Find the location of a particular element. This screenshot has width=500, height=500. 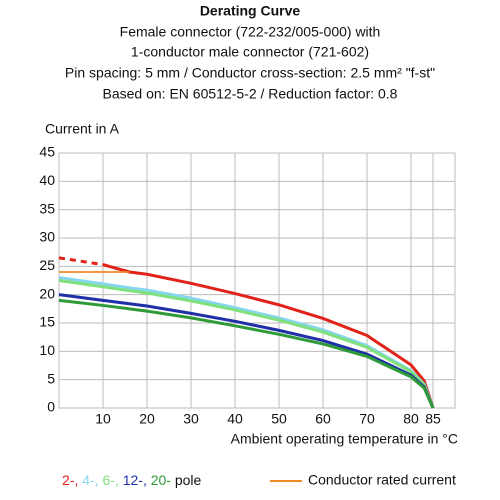

y-tick-label: 40 is located at coordinates (47, 180).